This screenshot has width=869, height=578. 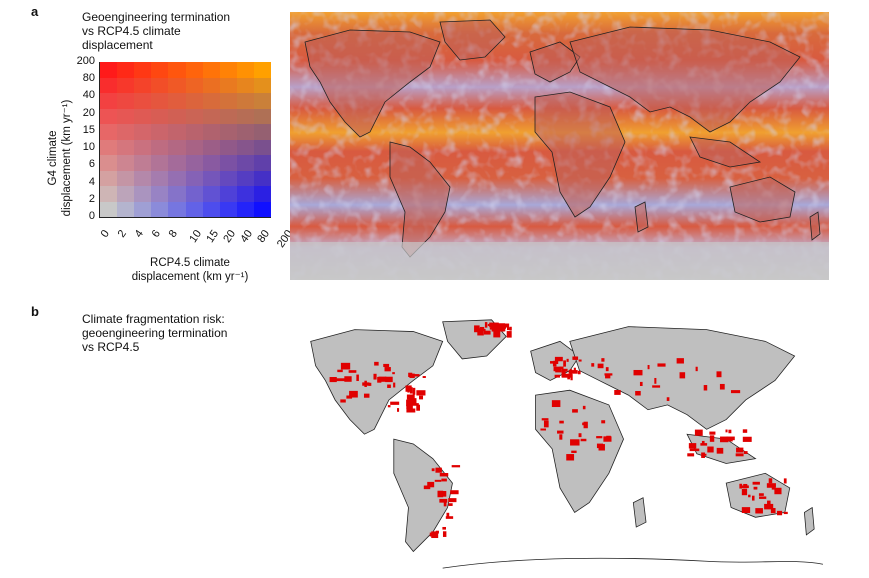 I want to click on map-b-antarctica, so click(x=633, y=563).